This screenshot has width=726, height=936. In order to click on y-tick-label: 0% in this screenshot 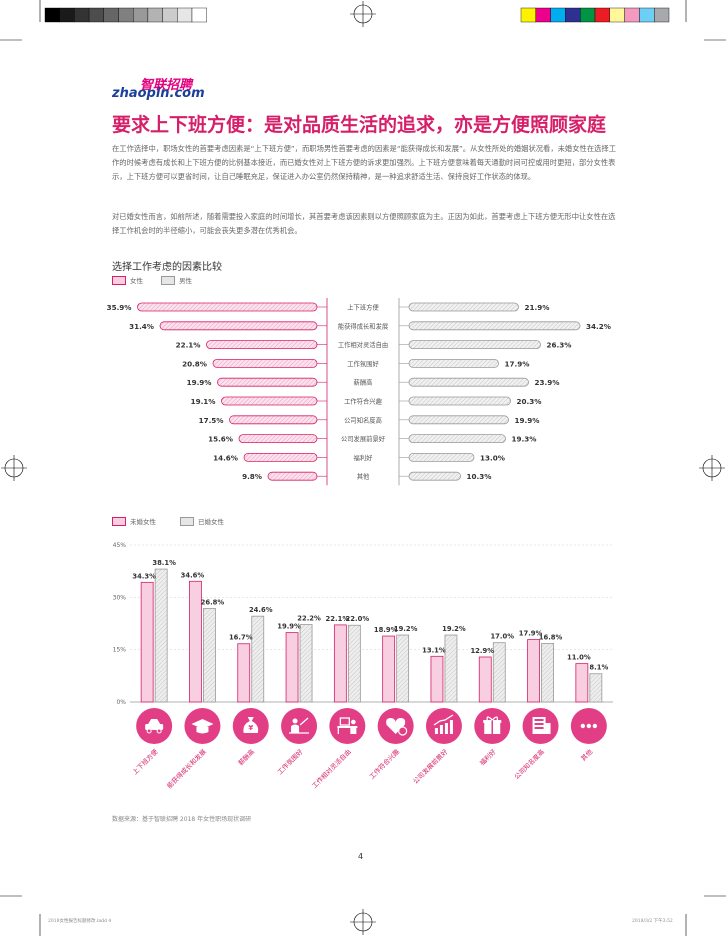, I will do `click(121, 702)`.